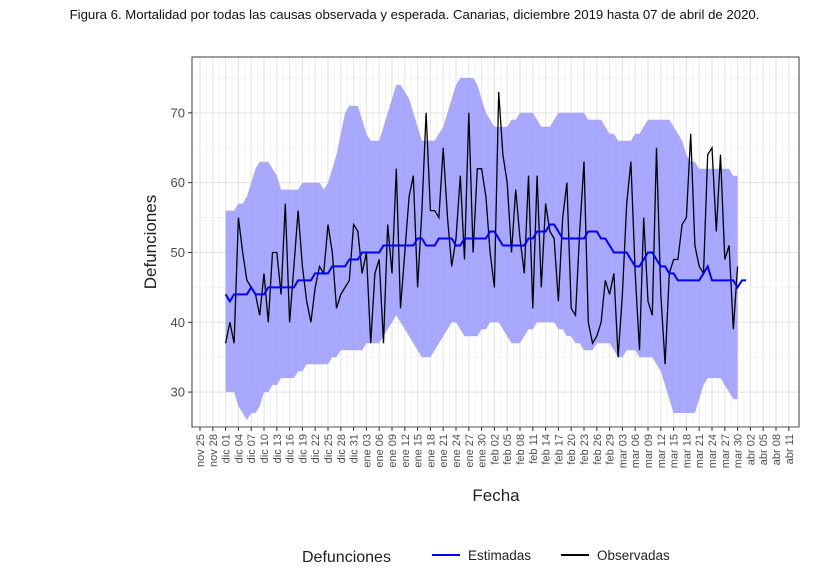  Describe the element at coordinates (278, 448) in the screenshot. I see `x-tick-label: dic 13` at that location.